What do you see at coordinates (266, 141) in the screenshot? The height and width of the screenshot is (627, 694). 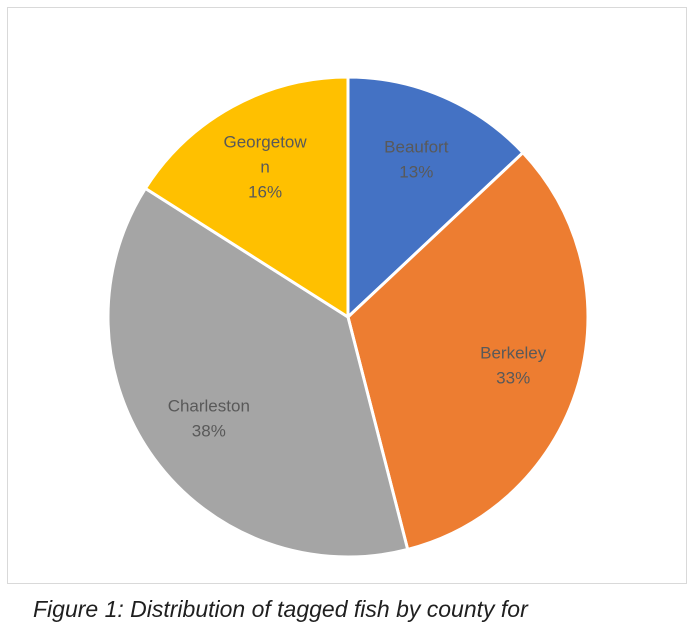 I see `slice-category-georgetown: Georgetow` at bounding box center [266, 141].